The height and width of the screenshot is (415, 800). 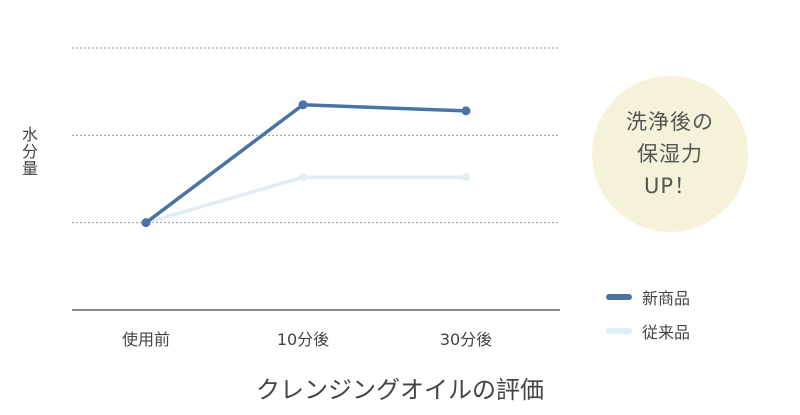 What do you see at coordinates (666, 298) in the screenshot?
I see `legend-label-new-product: 新商品` at bounding box center [666, 298].